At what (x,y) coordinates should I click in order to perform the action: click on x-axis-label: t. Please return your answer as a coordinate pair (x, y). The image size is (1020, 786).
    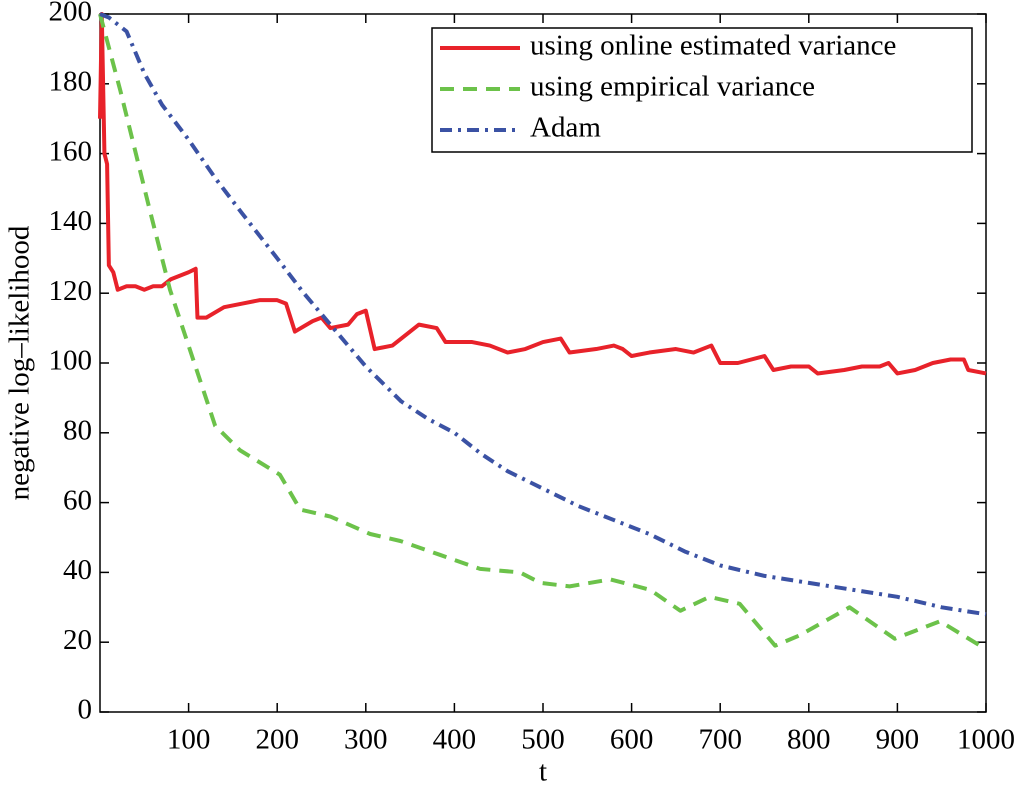
    Looking at the image, I should click on (543, 771).